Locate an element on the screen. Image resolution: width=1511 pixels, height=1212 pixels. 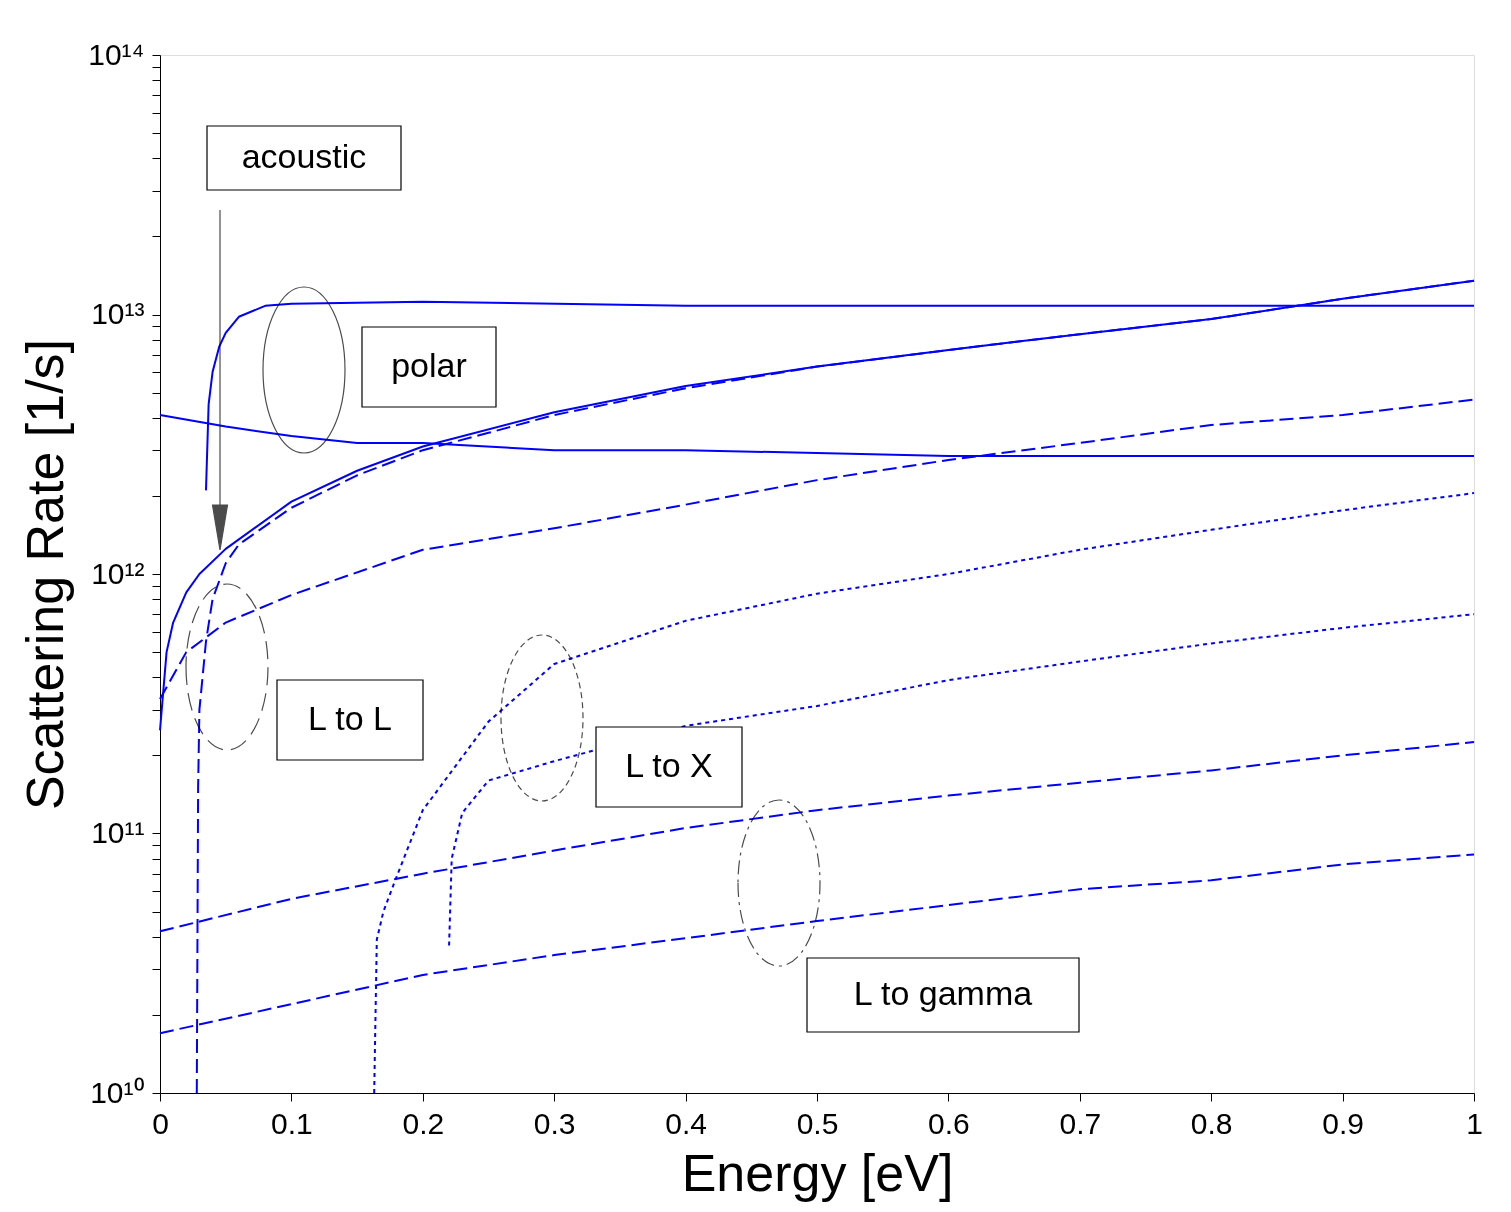
x-tick-label: 1 is located at coordinates (1474, 1123).